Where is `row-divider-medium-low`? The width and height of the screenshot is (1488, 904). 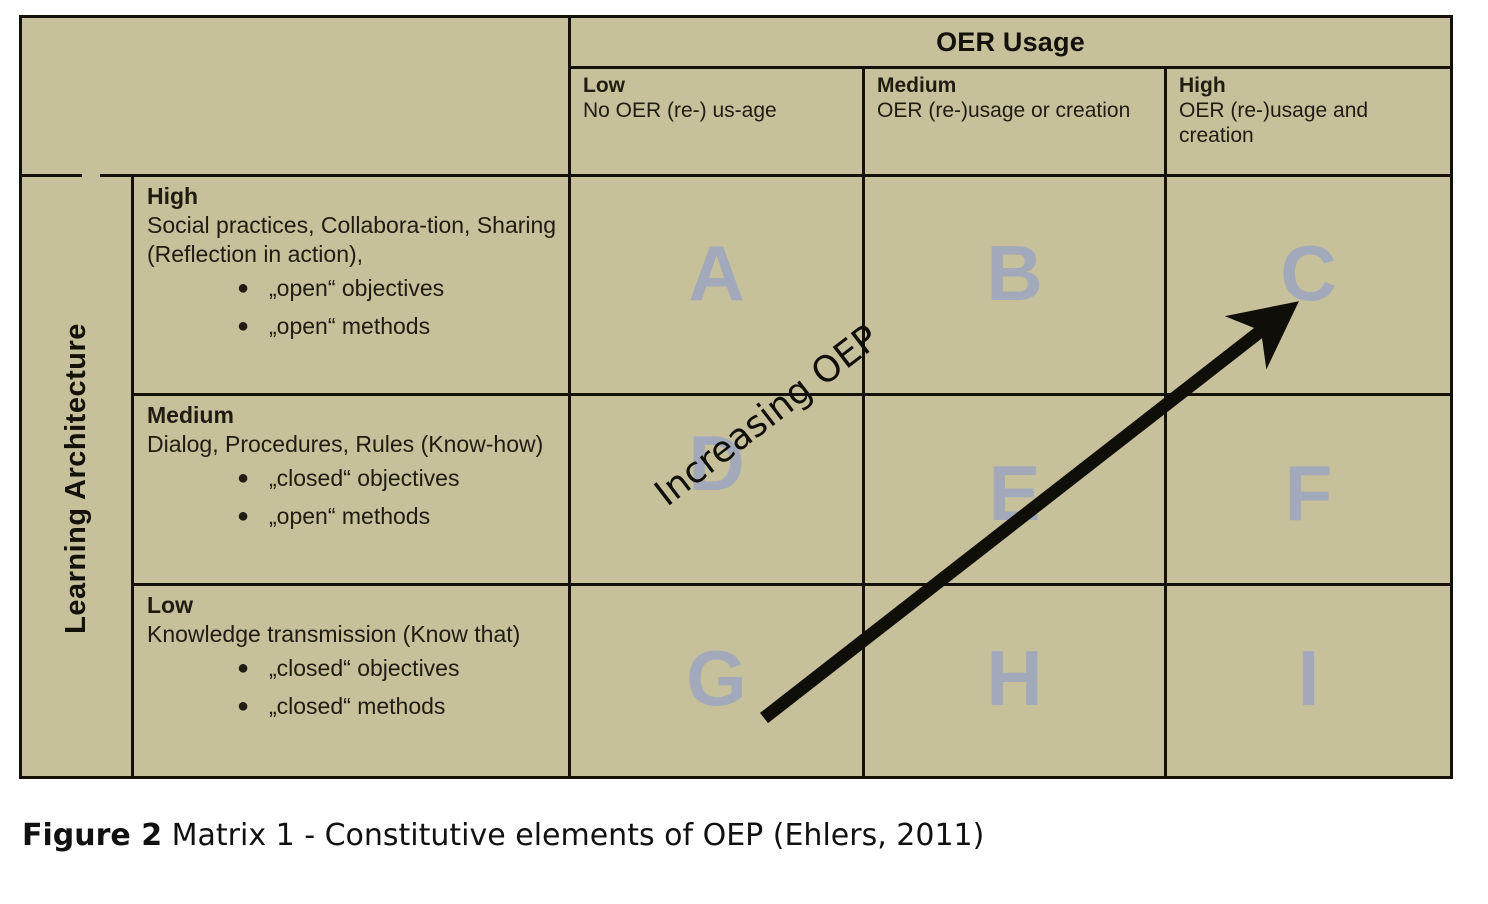 row-divider-medium-low is located at coordinates (790, 584).